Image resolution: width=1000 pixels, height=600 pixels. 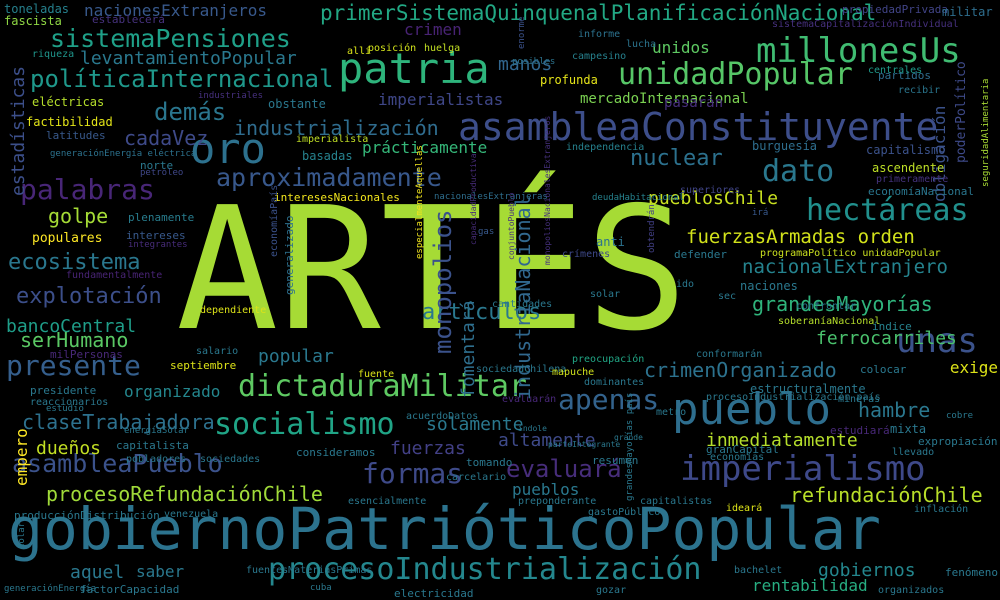 I want to click on word-cloud-term: grandesMayorías, so click(x=842, y=304).